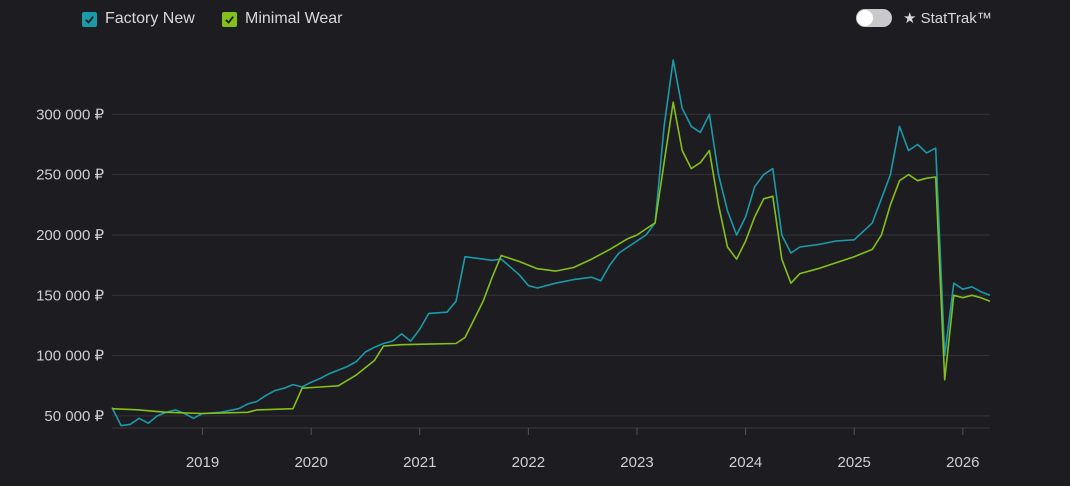 The height and width of the screenshot is (486, 1070). I want to click on x-tick-label: 2020, so click(310, 462).